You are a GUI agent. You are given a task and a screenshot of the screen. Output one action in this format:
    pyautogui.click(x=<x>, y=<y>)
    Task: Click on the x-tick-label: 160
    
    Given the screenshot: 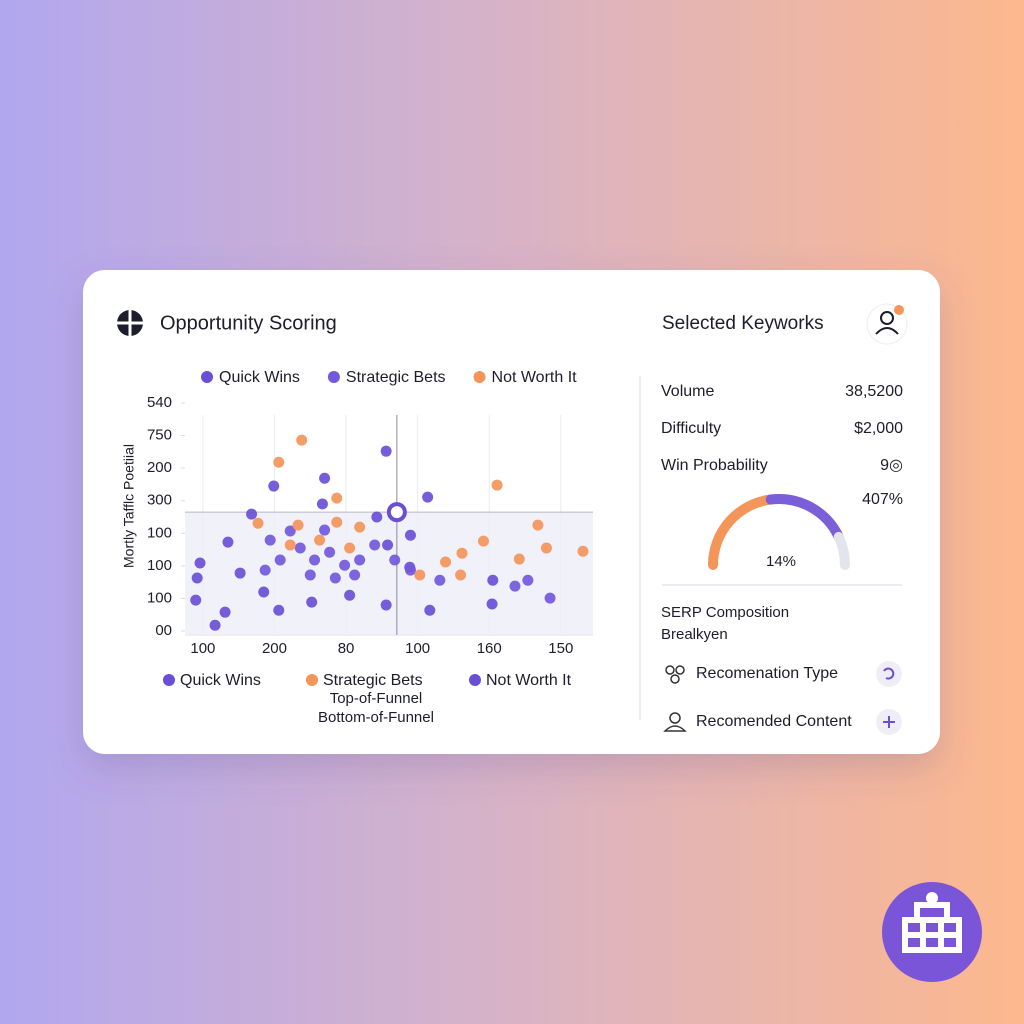 What is the action you would take?
    pyautogui.click(x=489, y=648)
    